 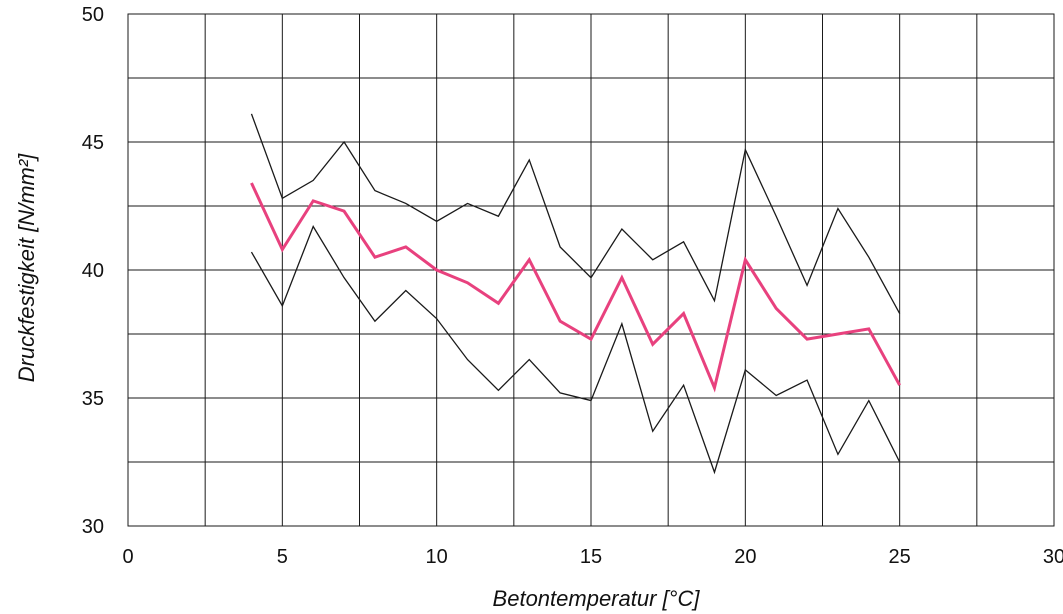 I want to click on y-tick-label: 50, so click(x=93, y=15).